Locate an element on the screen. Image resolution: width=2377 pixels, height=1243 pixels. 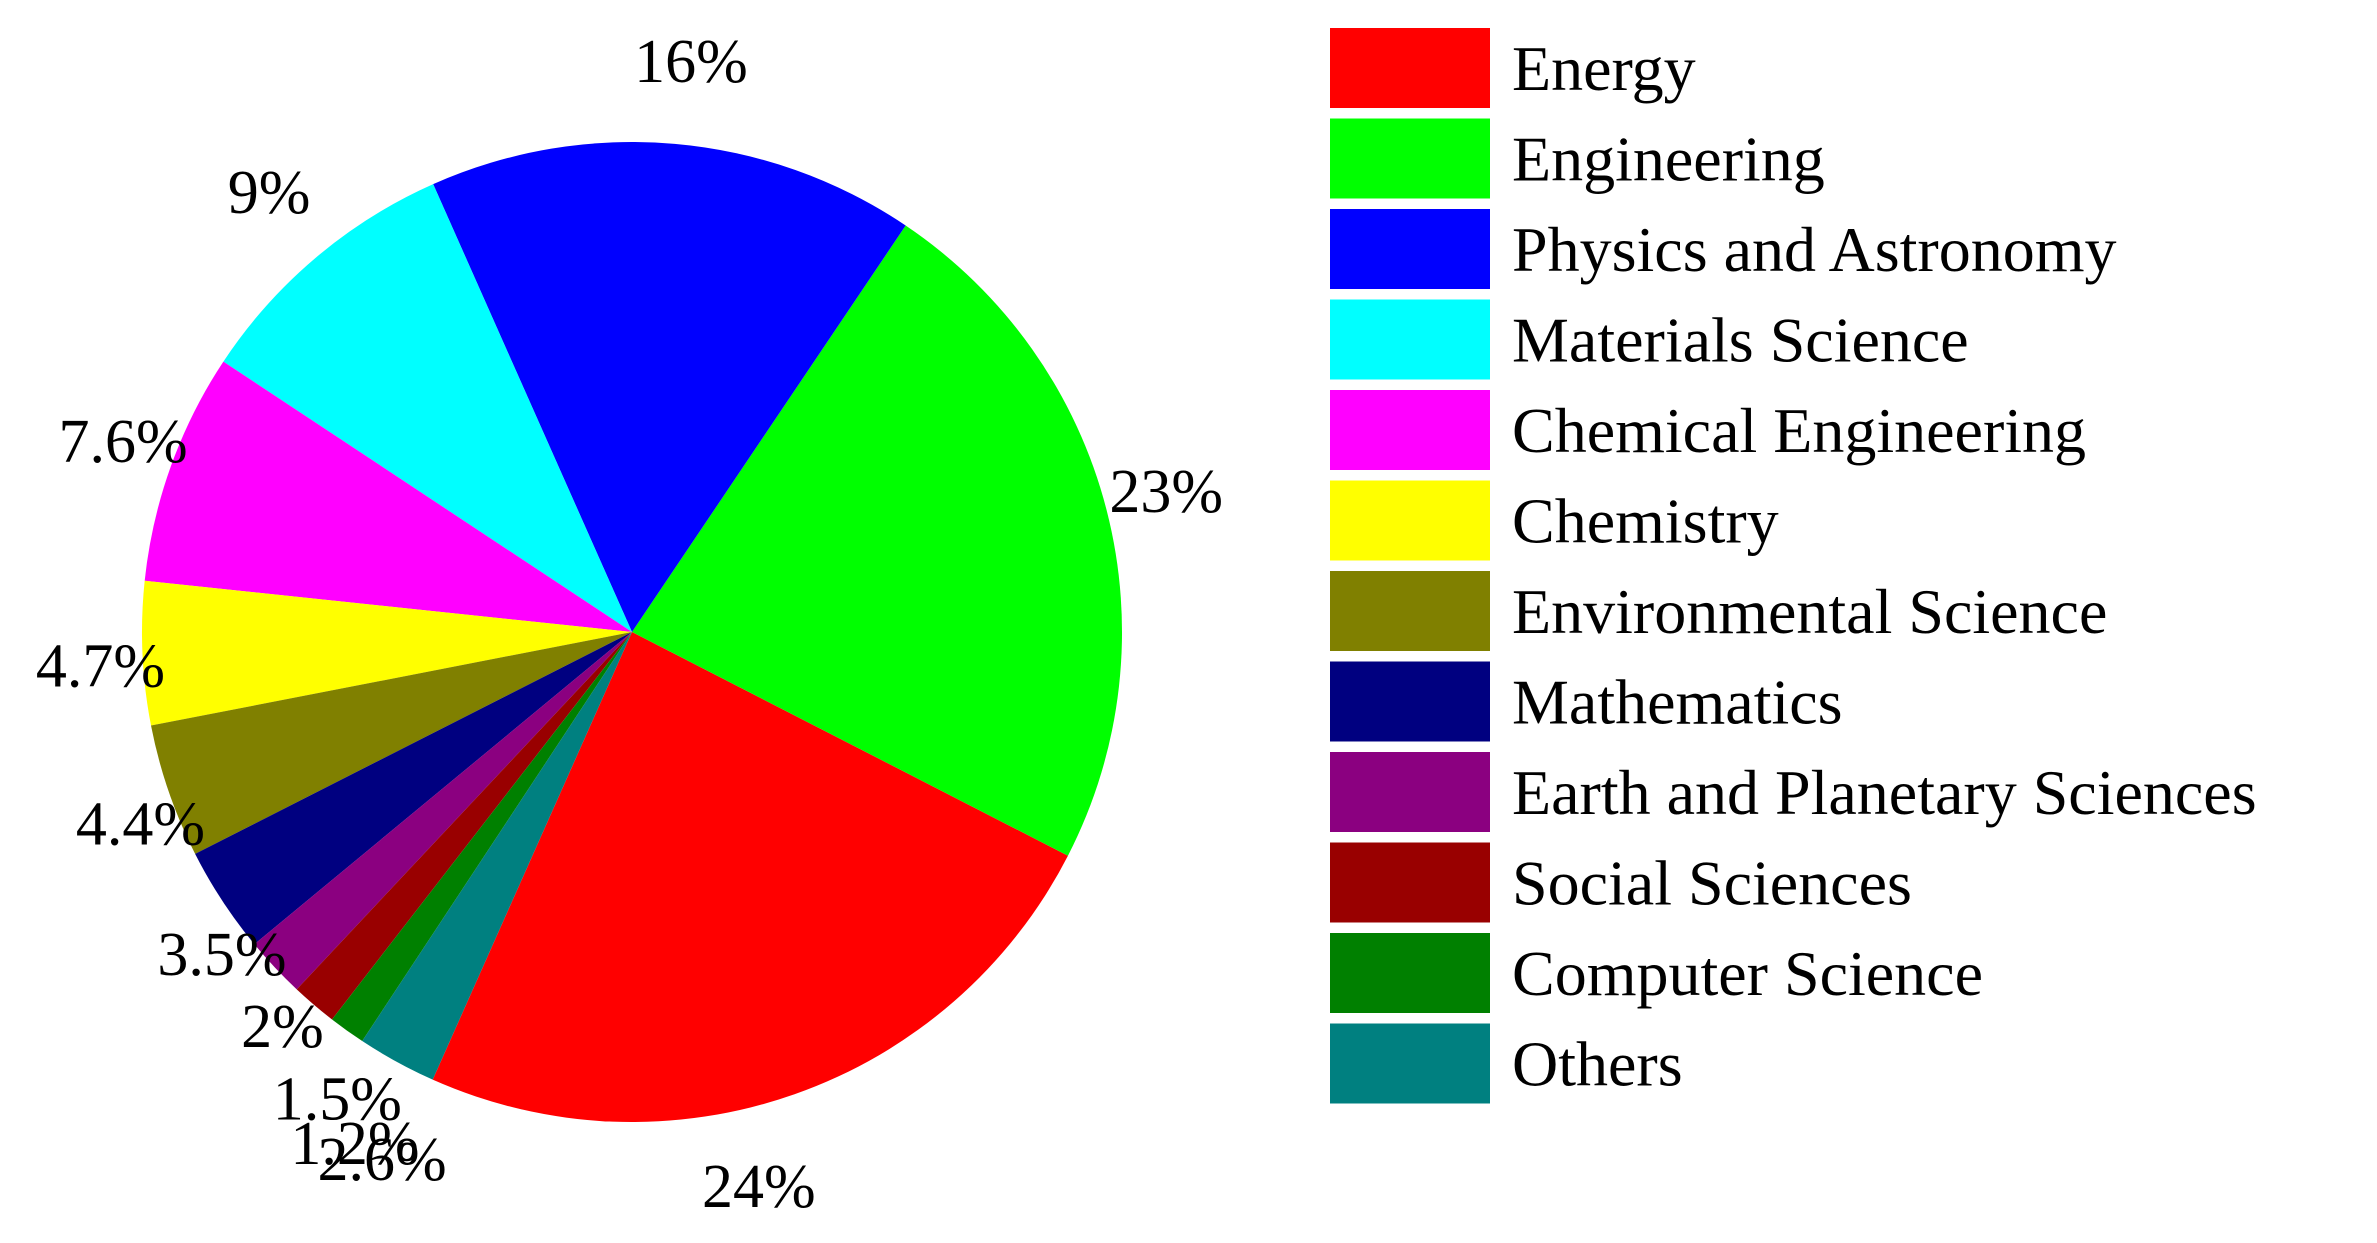
legend-swatch-earth-and-planetary-sciences is located at coordinates (1410, 792).